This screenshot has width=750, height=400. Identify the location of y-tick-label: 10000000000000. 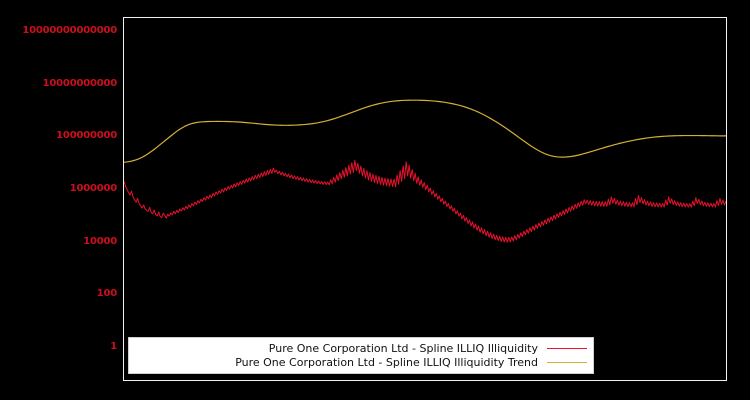
(69, 30).